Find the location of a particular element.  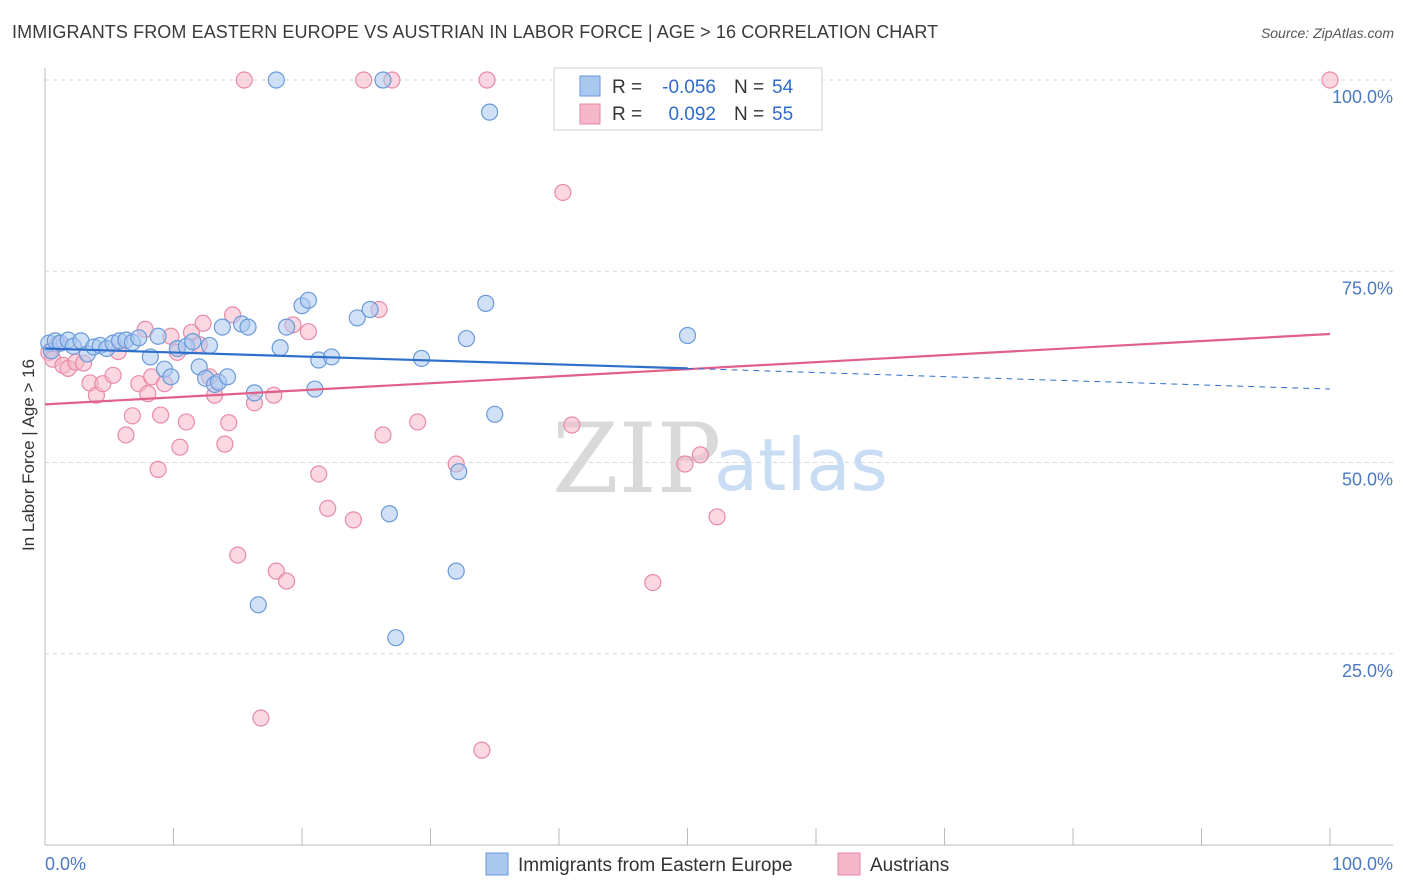

watermark: ZIP atlas is located at coordinates (720, 459).